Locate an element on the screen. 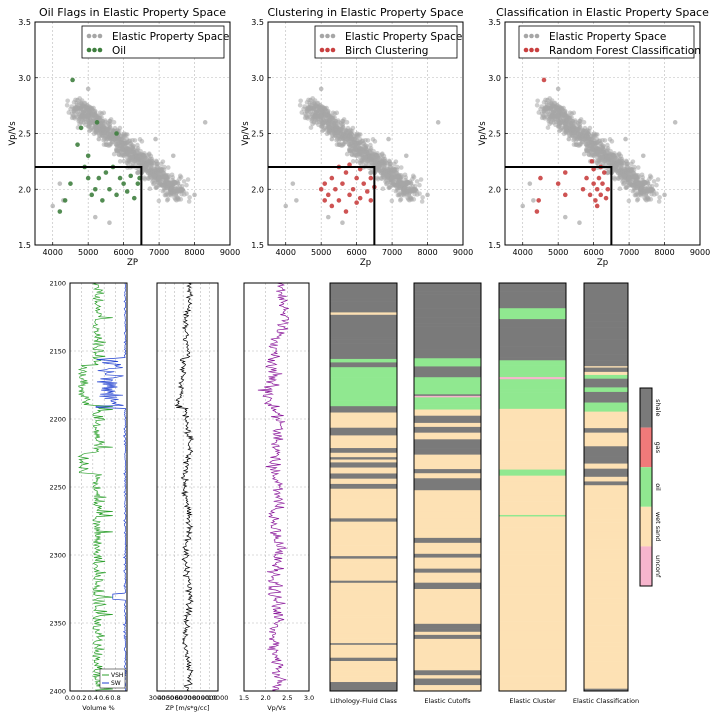 The height and width of the screenshot is (725, 718). x-tick-label: 3.0 is located at coordinates (309, 698).